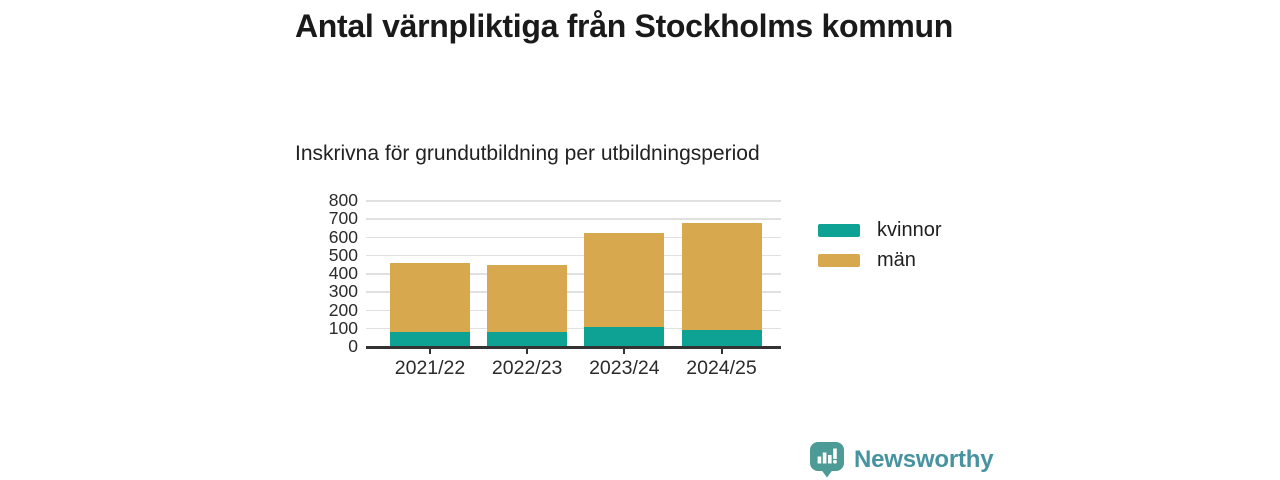 The height and width of the screenshot is (480, 1280). Describe the element at coordinates (430, 368) in the screenshot. I see `x-tick-label: 2021/22` at that location.